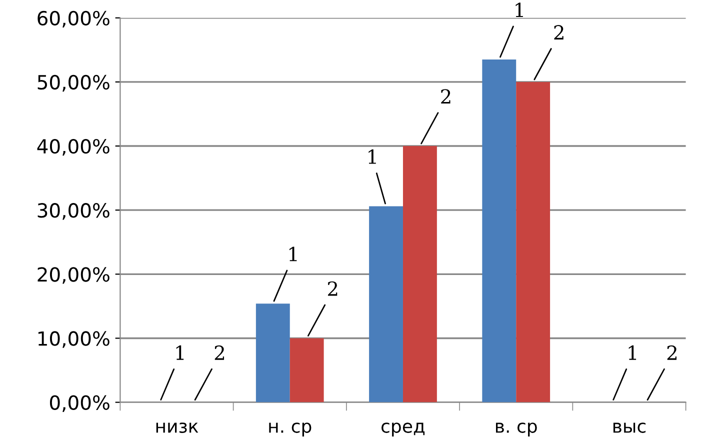  What do you see at coordinates (74, 19) in the screenshot?
I see `y-tick-label: 60,00%` at bounding box center [74, 19].